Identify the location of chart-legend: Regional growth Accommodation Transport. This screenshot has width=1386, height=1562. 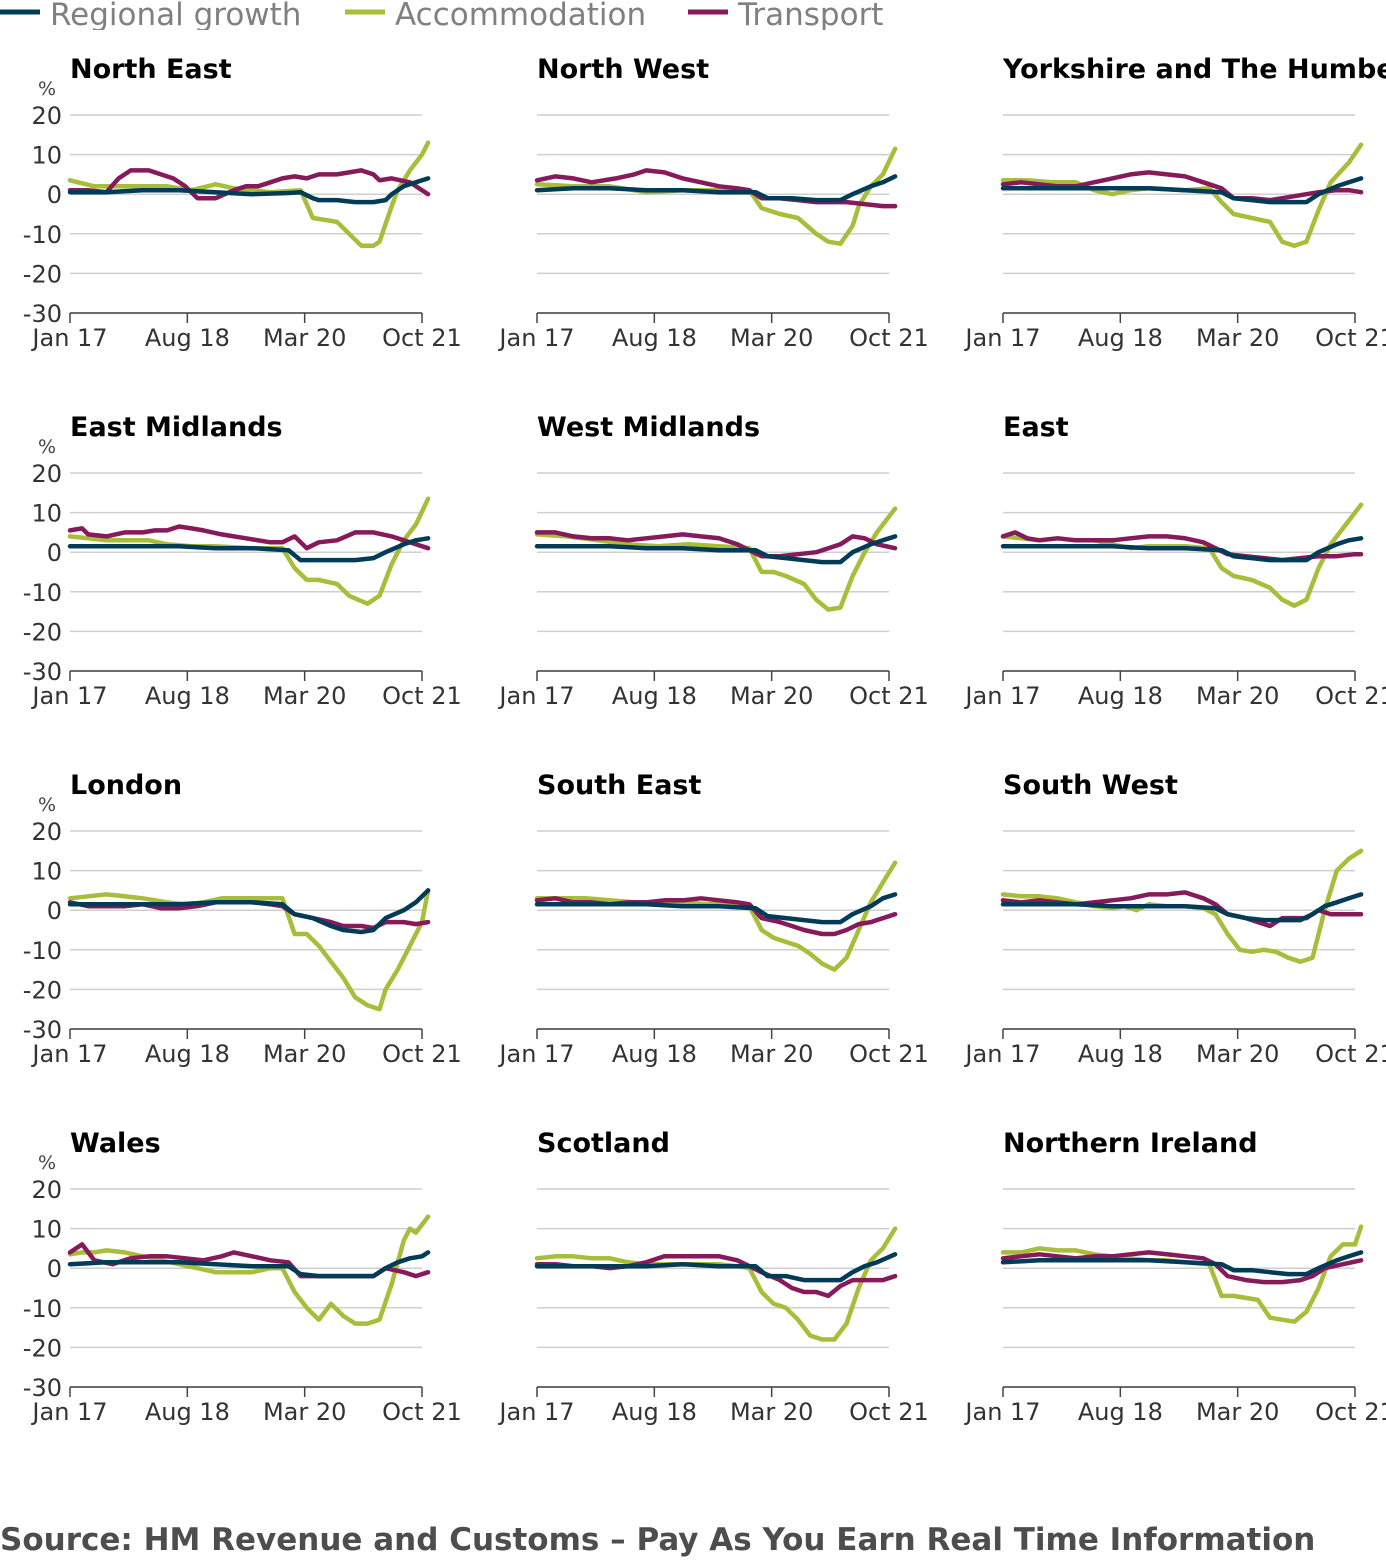
(441, 15).